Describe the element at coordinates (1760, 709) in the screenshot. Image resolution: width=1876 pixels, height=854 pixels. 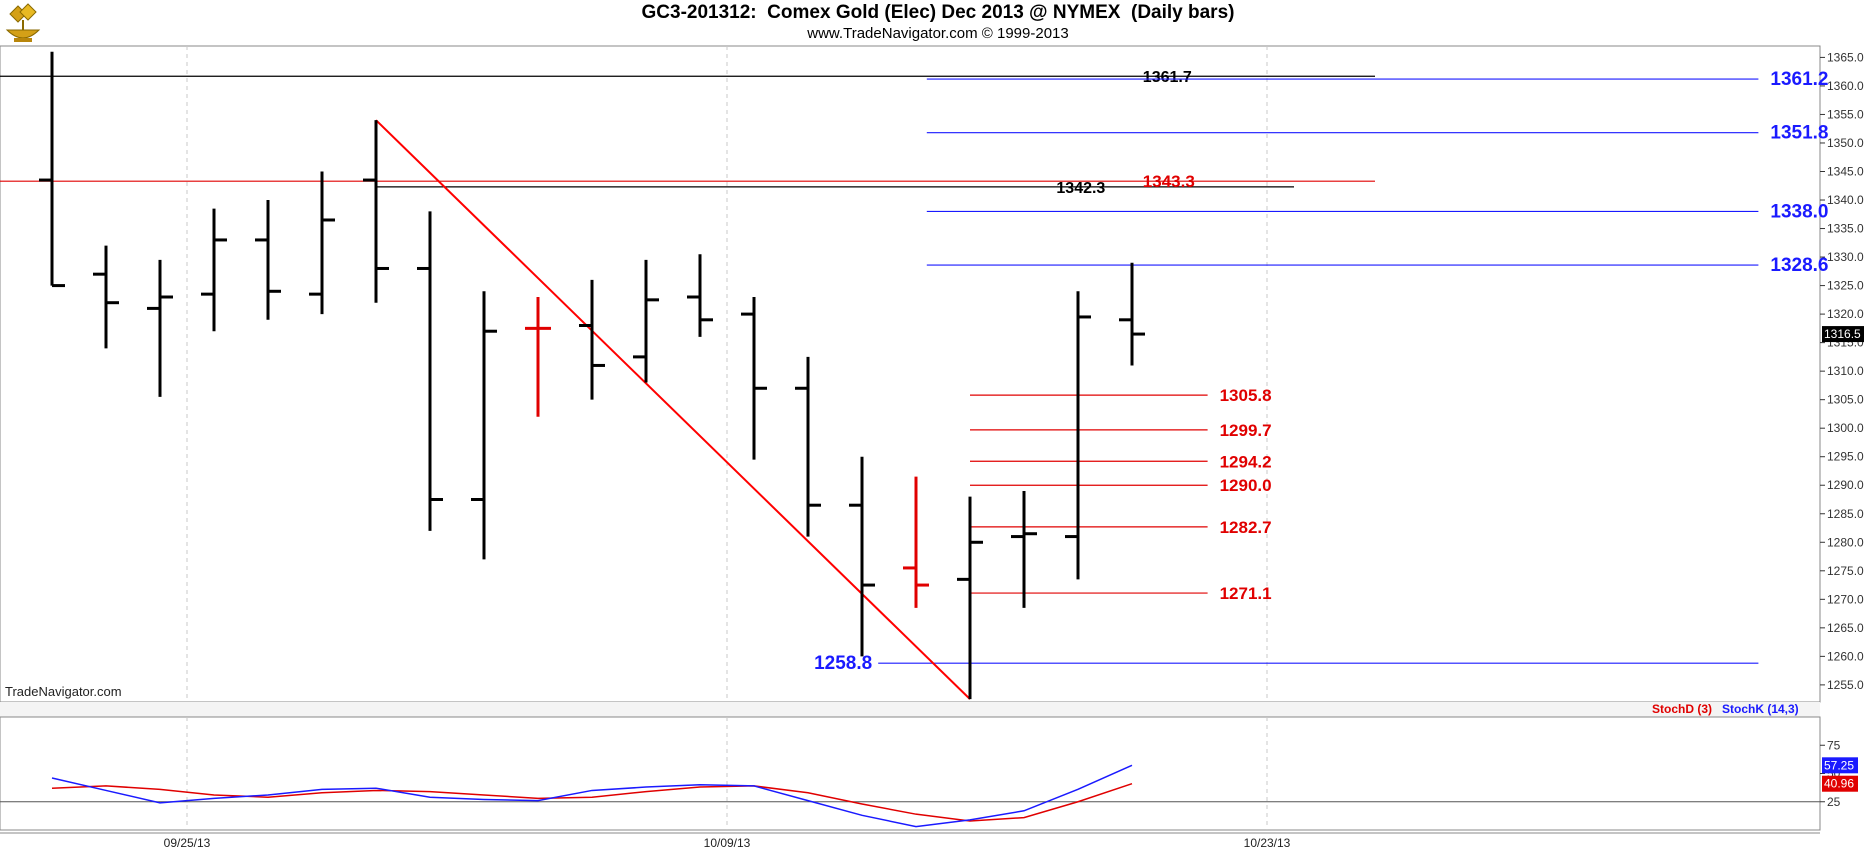
I see `legend-stochk: StochK (14,3)` at that location.